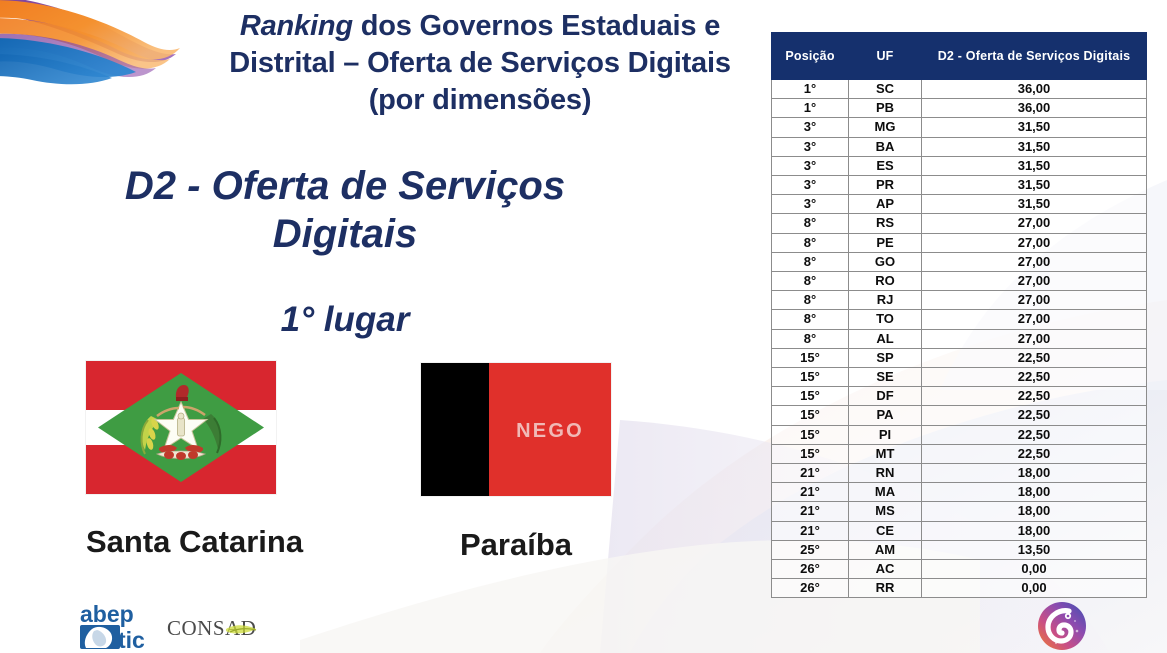 The height and width of the screenshot is (653, 1167). What do you see at coordinates (885, 242) in the screenshot?
I see `cell-uf: PE` at bounding box center [885, 242].